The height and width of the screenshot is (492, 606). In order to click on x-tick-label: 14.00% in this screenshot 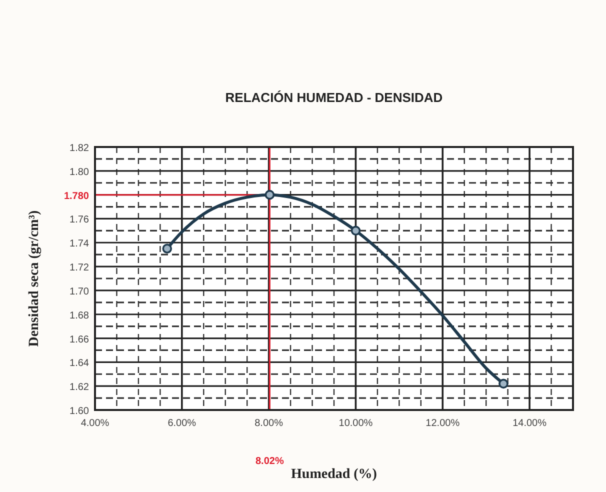, I will do `click(529, 423)`.